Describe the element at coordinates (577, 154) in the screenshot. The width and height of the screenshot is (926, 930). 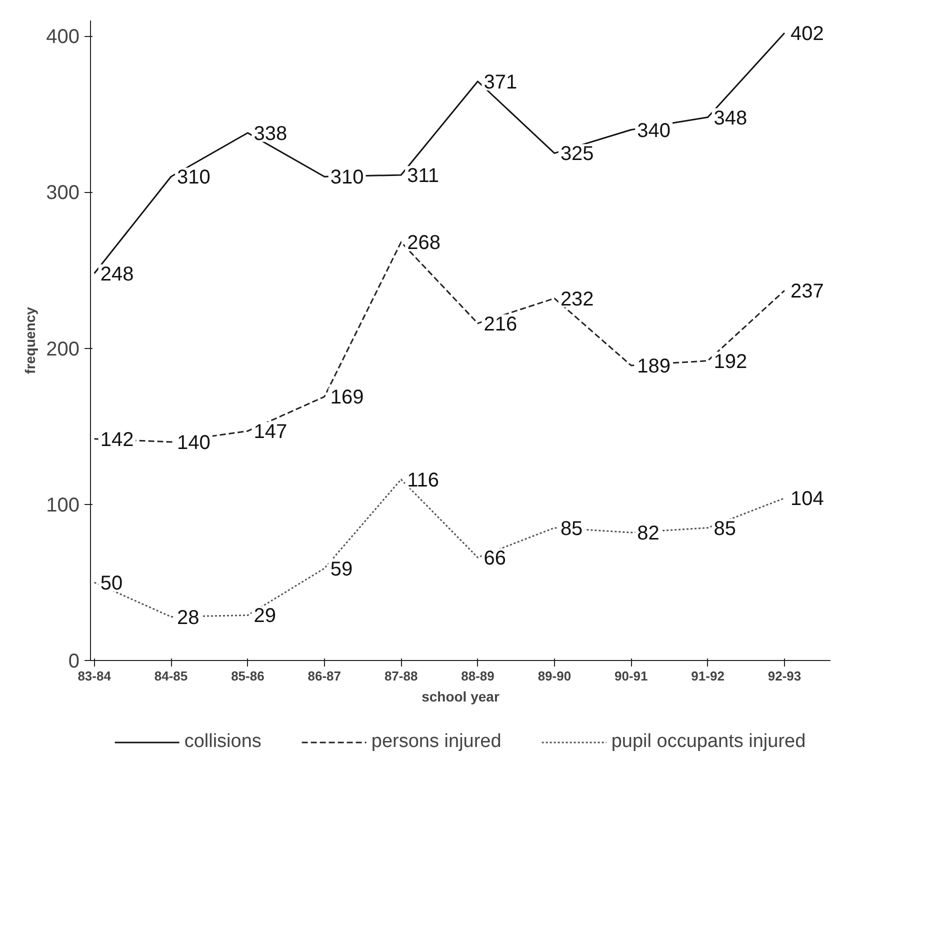
I see `data-label: 325` at that location.